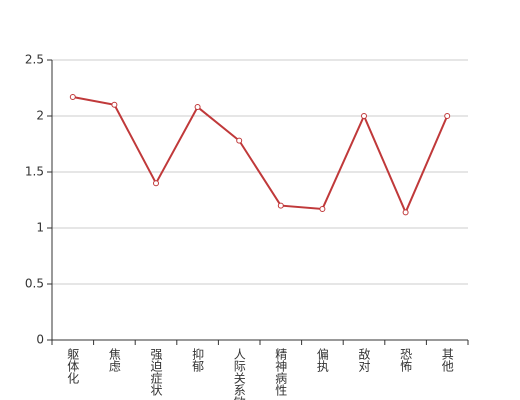  What do you see at coordinates (322, 360) in the screenshot?
I see `x-tick-label: 偏执` at bounding box center [322, 360].